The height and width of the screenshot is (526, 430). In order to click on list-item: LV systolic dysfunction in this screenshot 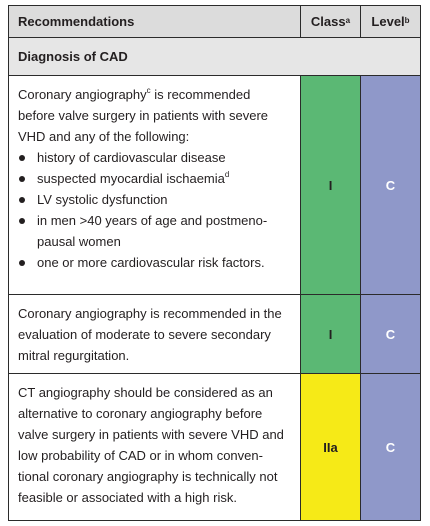, I will do `click(154, 199)`.